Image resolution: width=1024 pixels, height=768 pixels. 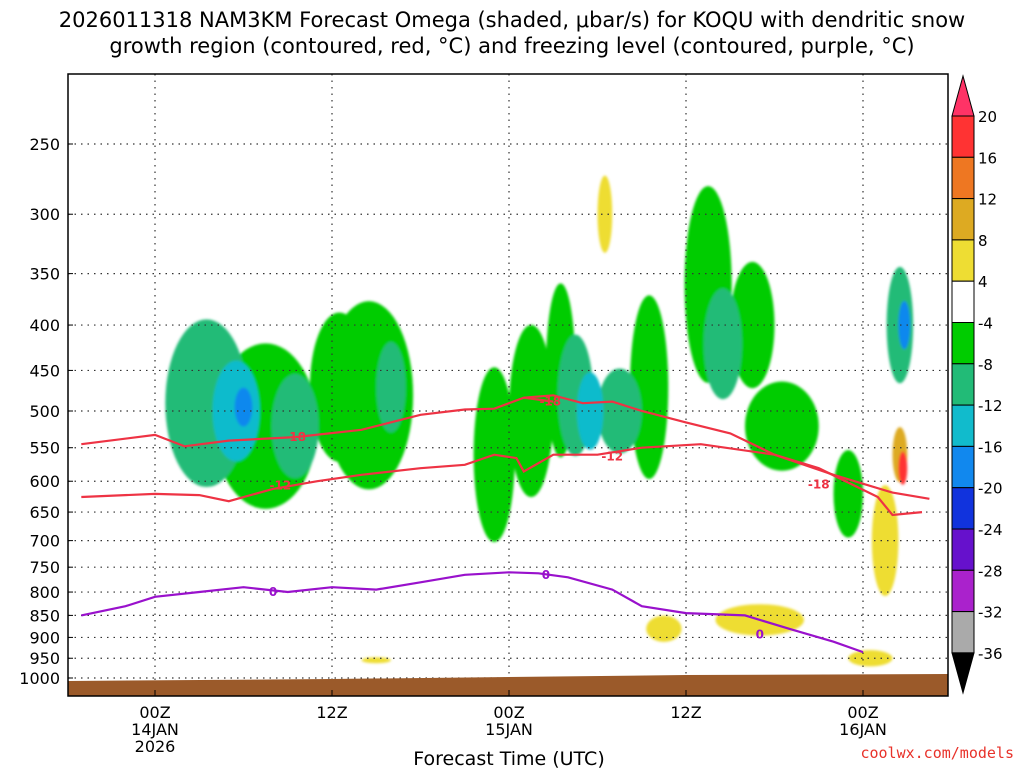 I want to click on x-tick-label: 2026, so click(x=155, y=746).